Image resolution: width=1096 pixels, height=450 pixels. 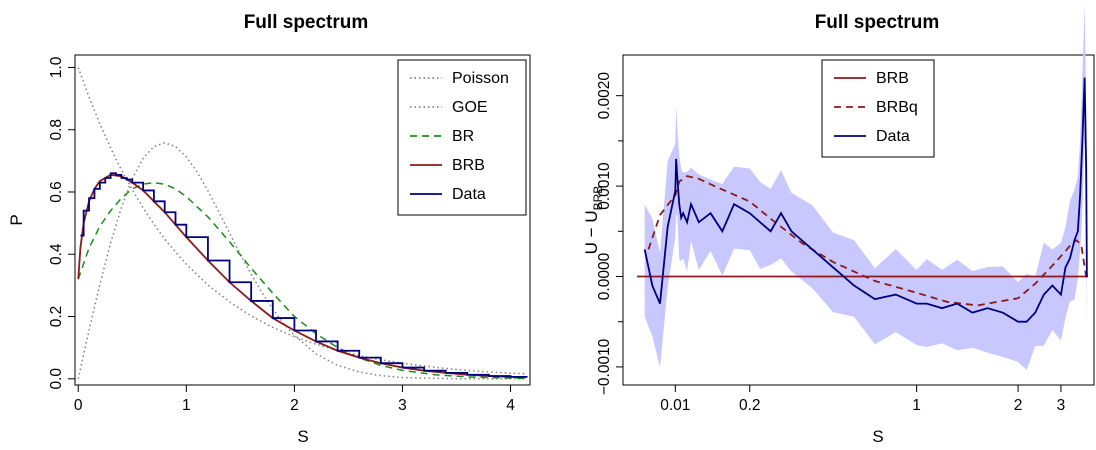 I want to click on left-y-axis-label: P, so click(x=16, y=219).